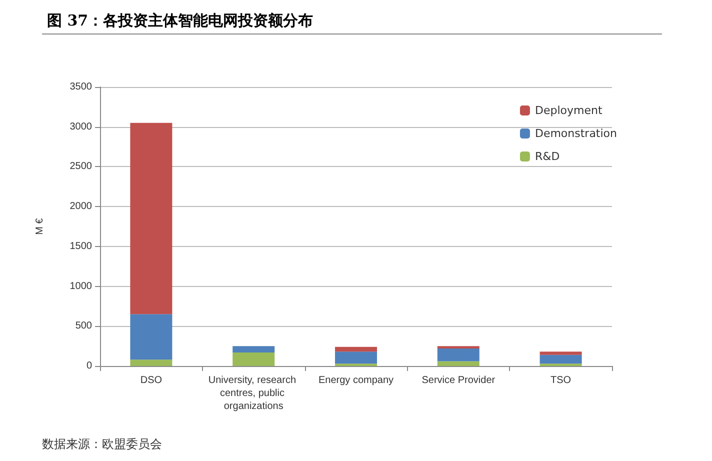 This screenshot has height=461, width=712. Describe the element at coordinates (102, 444) in the screenshot. I see `source-note: 数据来源：欧盟委员会` at that location.